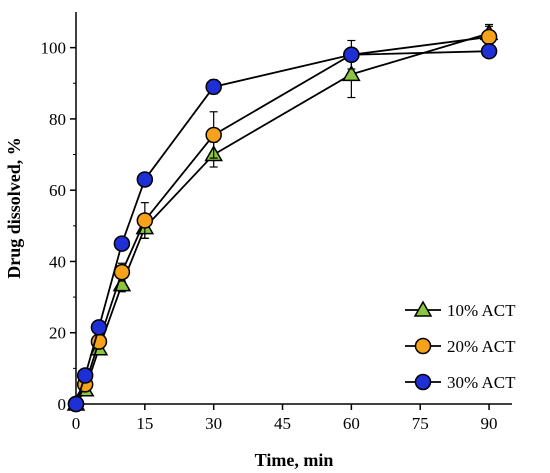 This screenshot has width=550, height=473. Describe the element at coordinates (57, 119) in the screenshot. I see `y-tick-label: 80` at that location.